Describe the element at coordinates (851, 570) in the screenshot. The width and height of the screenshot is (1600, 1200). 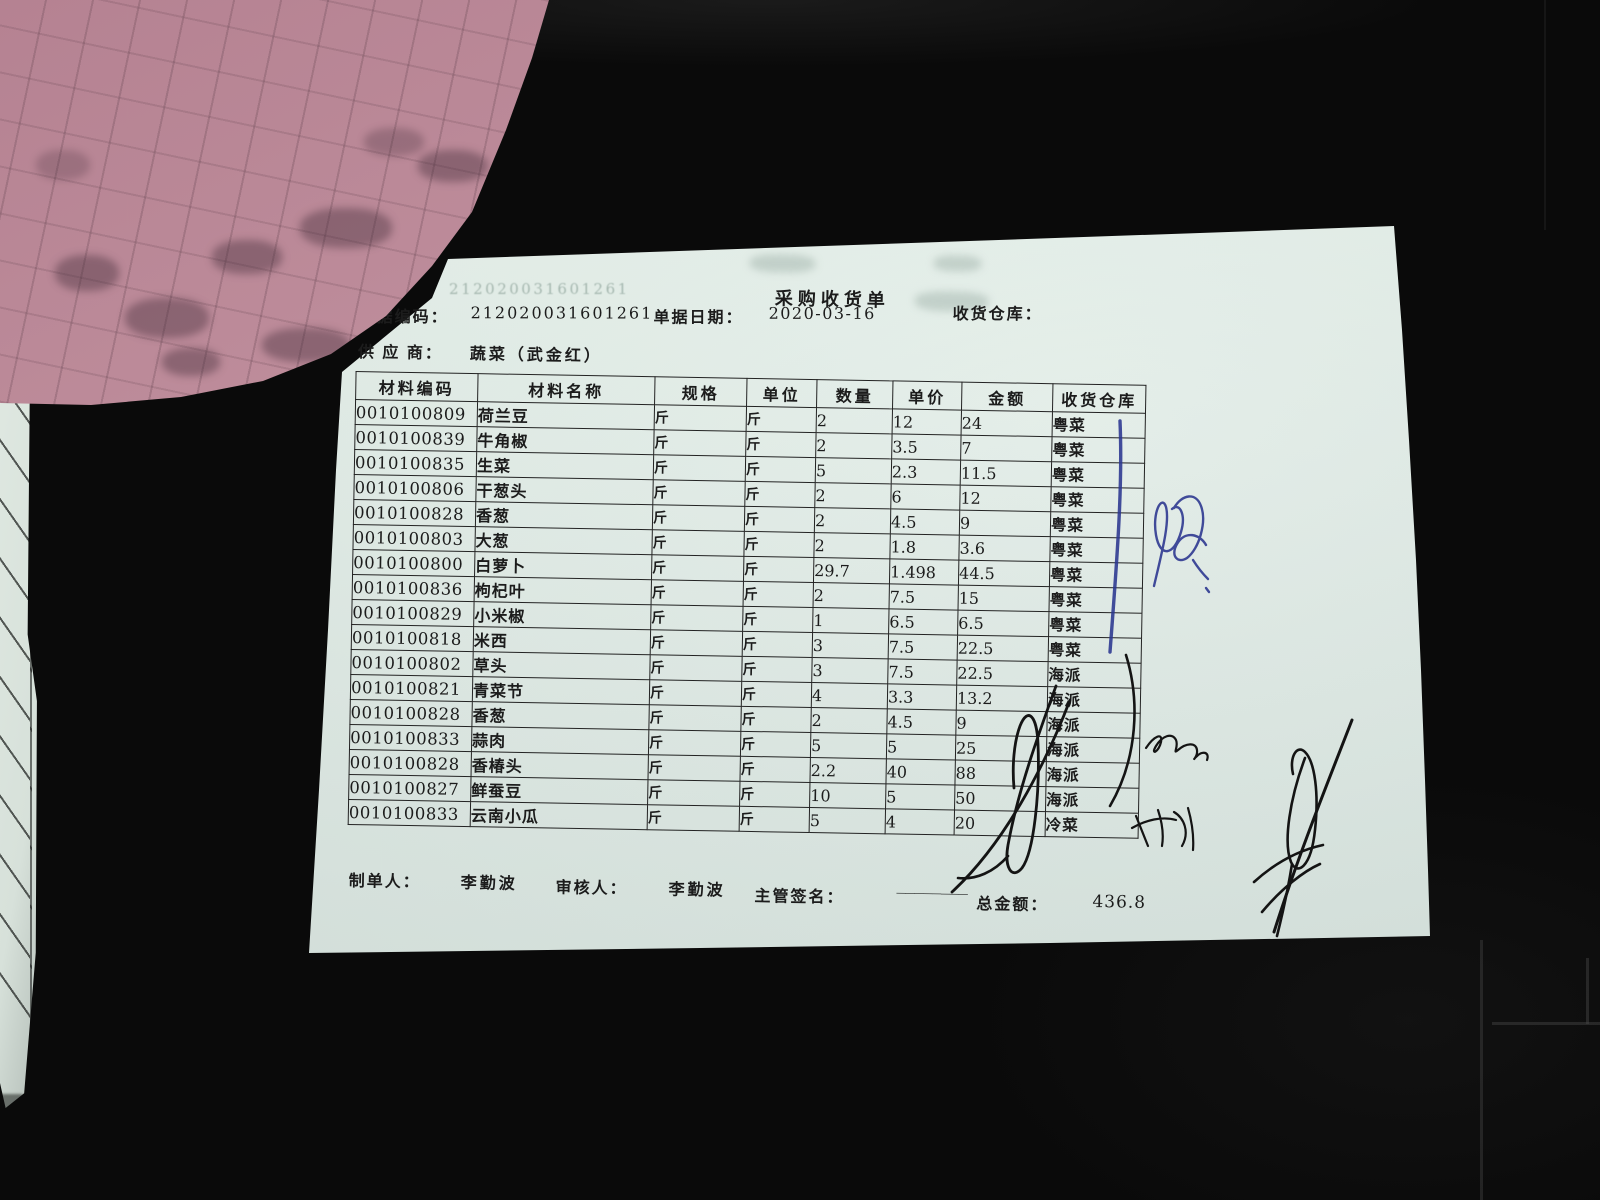
I see `cell-quantity: 29.7` at that location.